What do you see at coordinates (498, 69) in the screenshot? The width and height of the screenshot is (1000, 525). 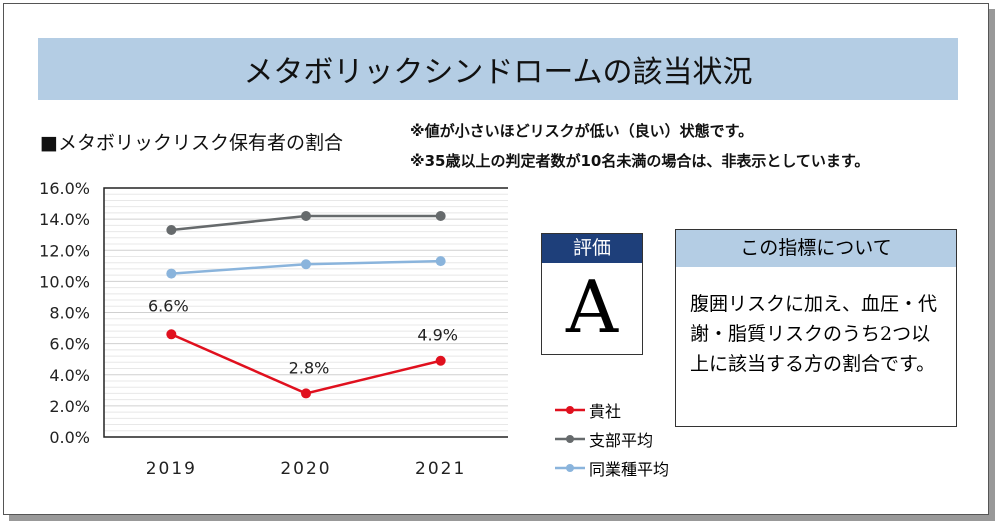 I see `page-title: メタボリックシンドロームの該当状況` at bounding box center [498, 69].